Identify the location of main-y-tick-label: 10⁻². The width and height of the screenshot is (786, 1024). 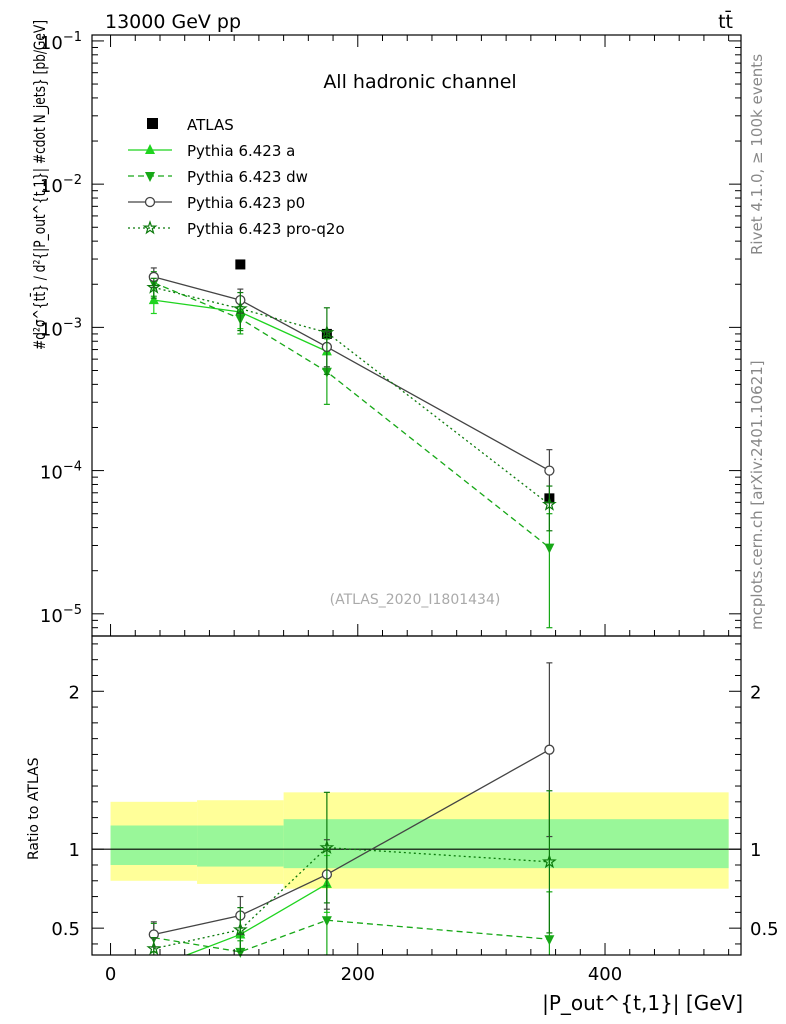
(61, 185).